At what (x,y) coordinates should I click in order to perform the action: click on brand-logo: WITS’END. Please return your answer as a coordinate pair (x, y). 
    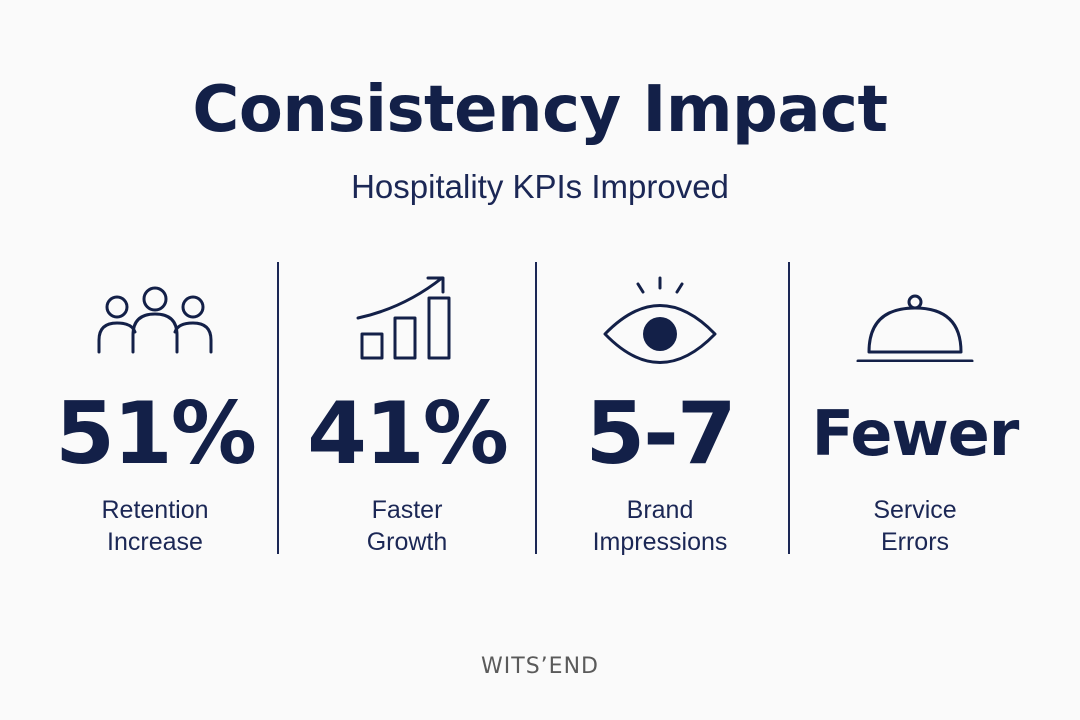
    Looking at the image, I should click on (540, 666).